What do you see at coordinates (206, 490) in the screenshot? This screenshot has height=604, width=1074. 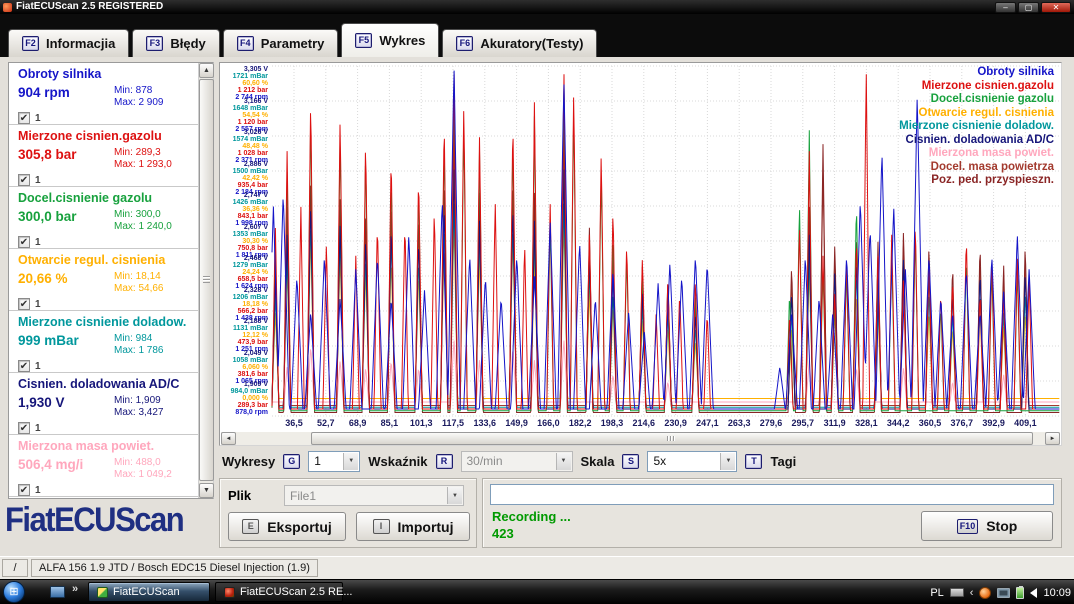 I see `scroll-down-icon: ▼` at bounding box center [206, 490].